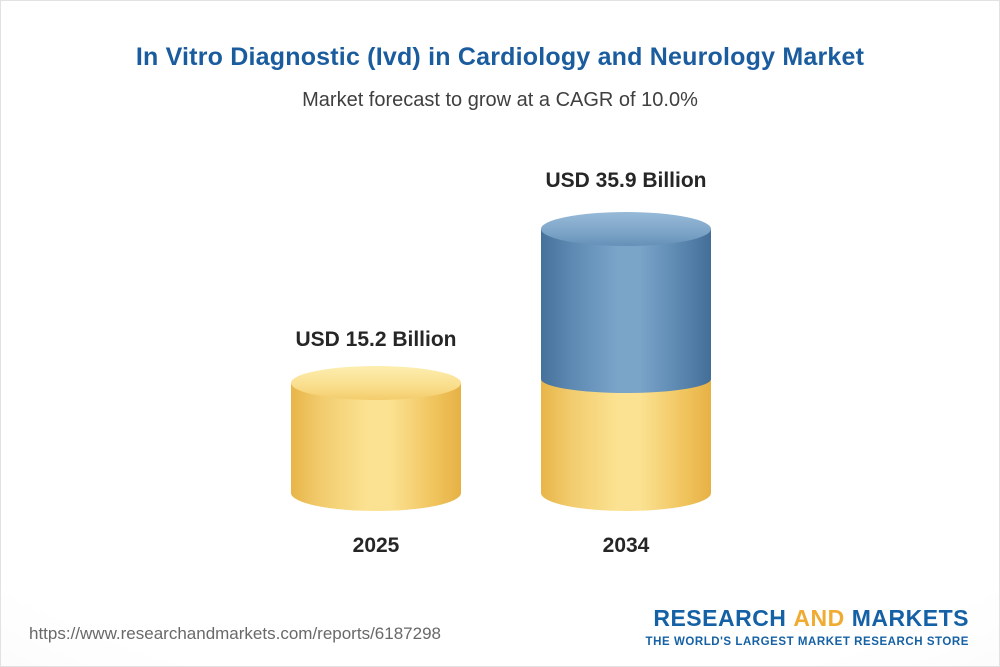  Describe the element at coordinates (626, 229) in the screenshot. I see `bar-2034-top-ellipse` at that location.